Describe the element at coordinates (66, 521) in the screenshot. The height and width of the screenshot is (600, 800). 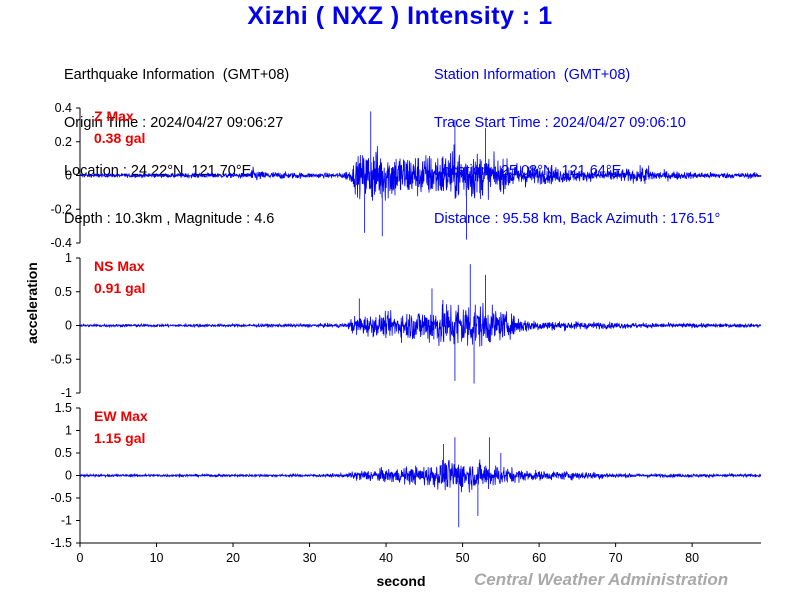
I see `ew-y-tick-label: -1` at that location.